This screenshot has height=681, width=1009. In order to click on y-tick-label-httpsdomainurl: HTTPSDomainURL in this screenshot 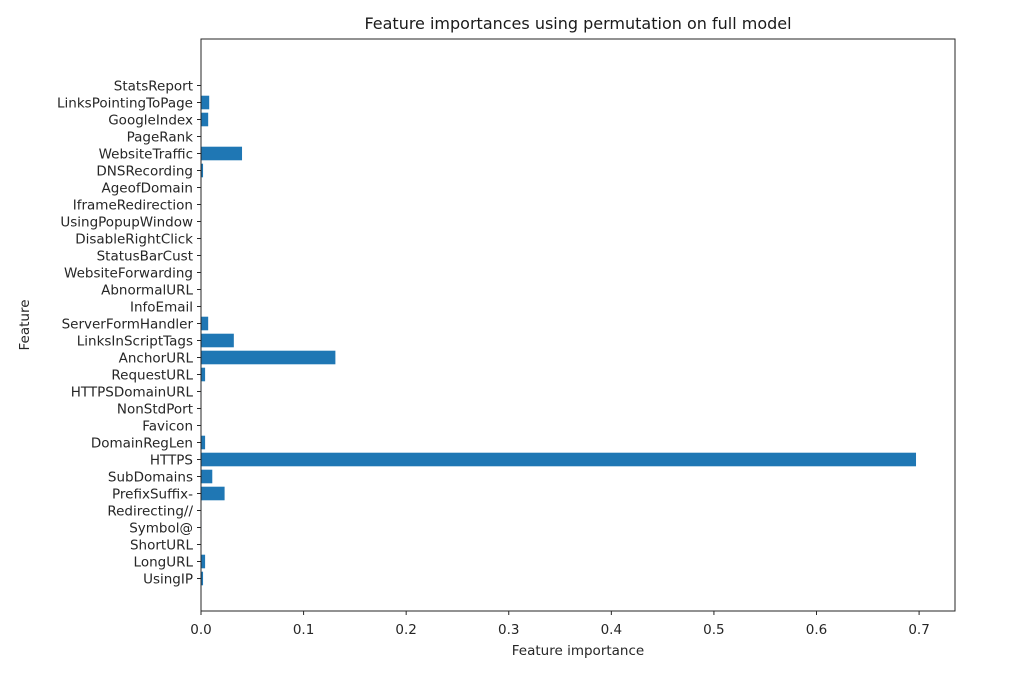, I will do `click(132, 393)`.